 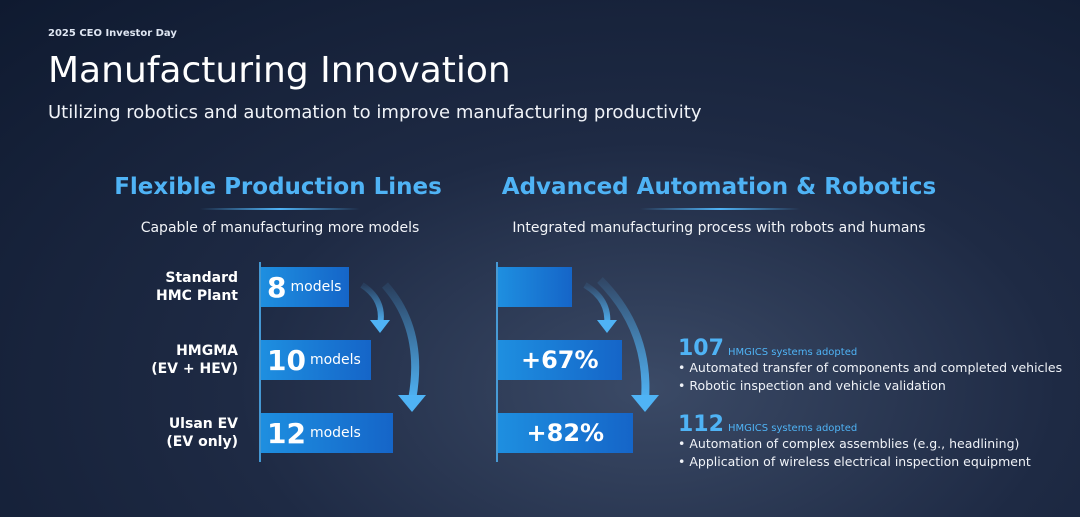 What do you see at coordinates (286, 360) in the screenshot?
I see `bar-value: 10` at bounding box center [286, 360].